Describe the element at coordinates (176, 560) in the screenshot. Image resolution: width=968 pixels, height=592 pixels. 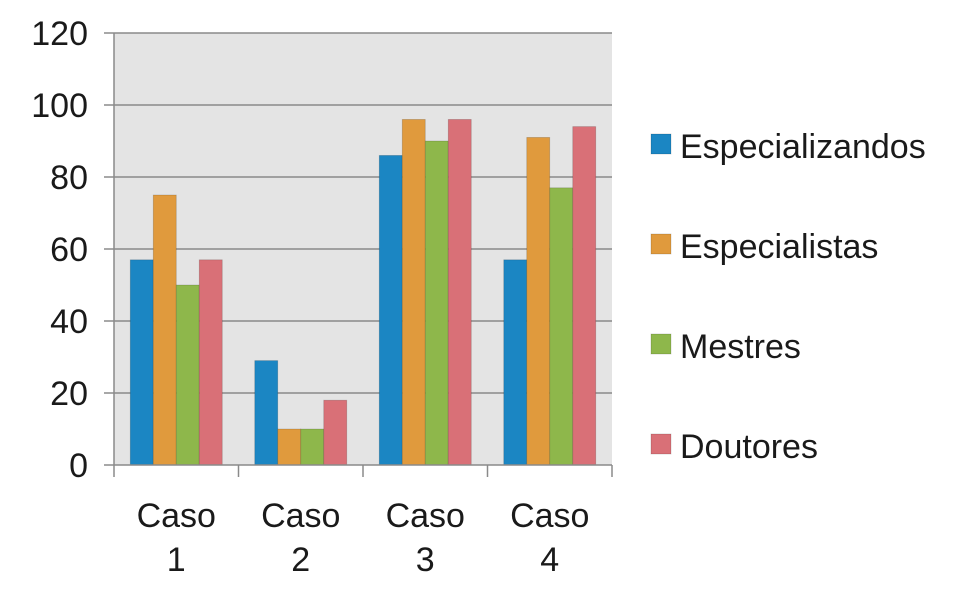
I see `x-tick-label: 1` at that location.